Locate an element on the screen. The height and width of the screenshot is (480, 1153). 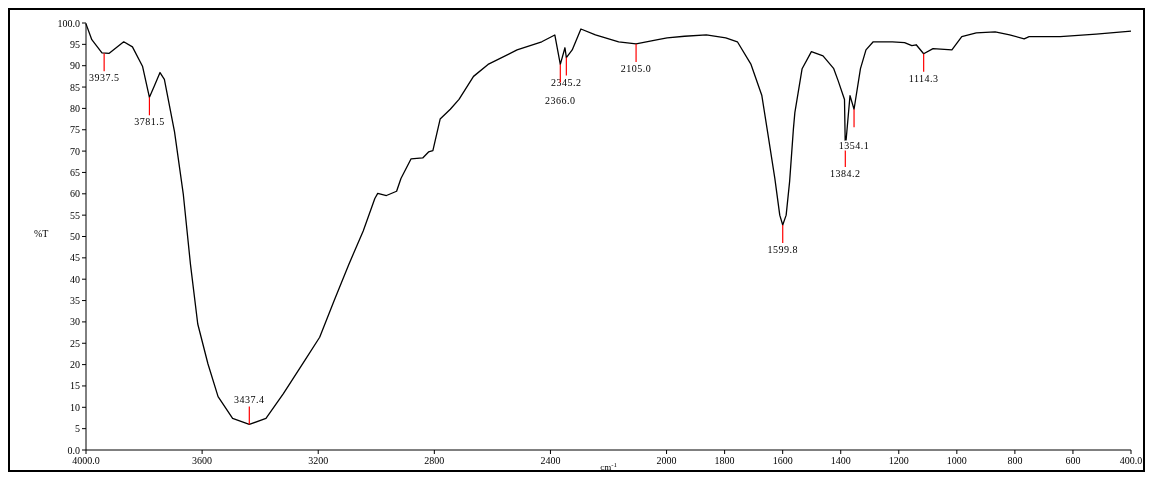
y-tick-label: 0.0 is located at coordinates (73, 450).